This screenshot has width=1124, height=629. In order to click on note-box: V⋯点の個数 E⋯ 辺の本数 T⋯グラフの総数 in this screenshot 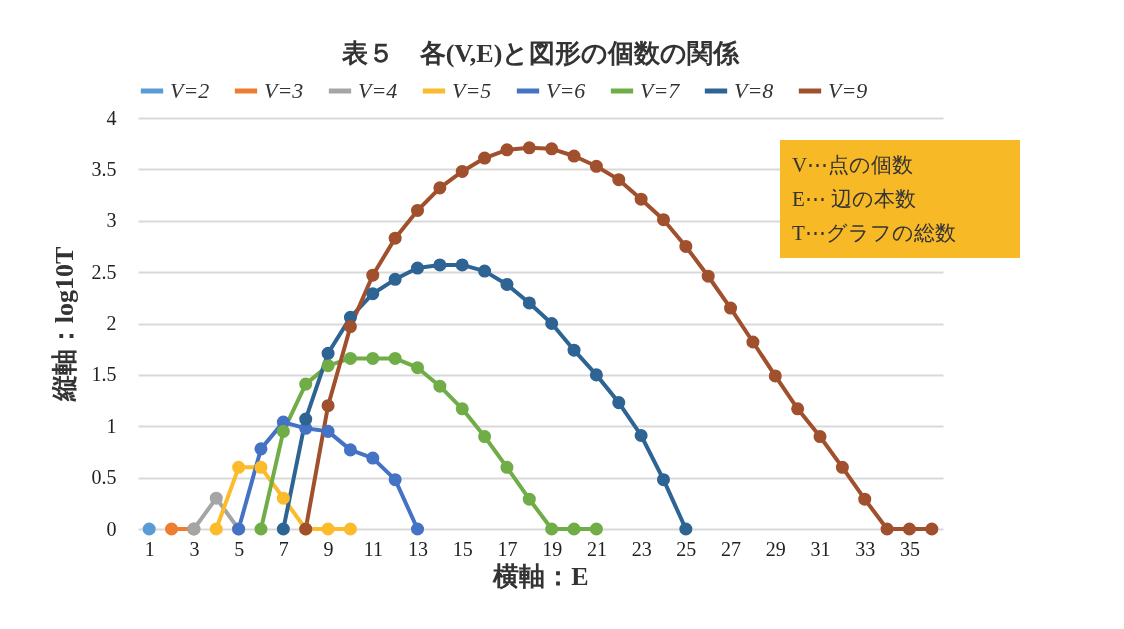, I will do `click(900, 199)`.